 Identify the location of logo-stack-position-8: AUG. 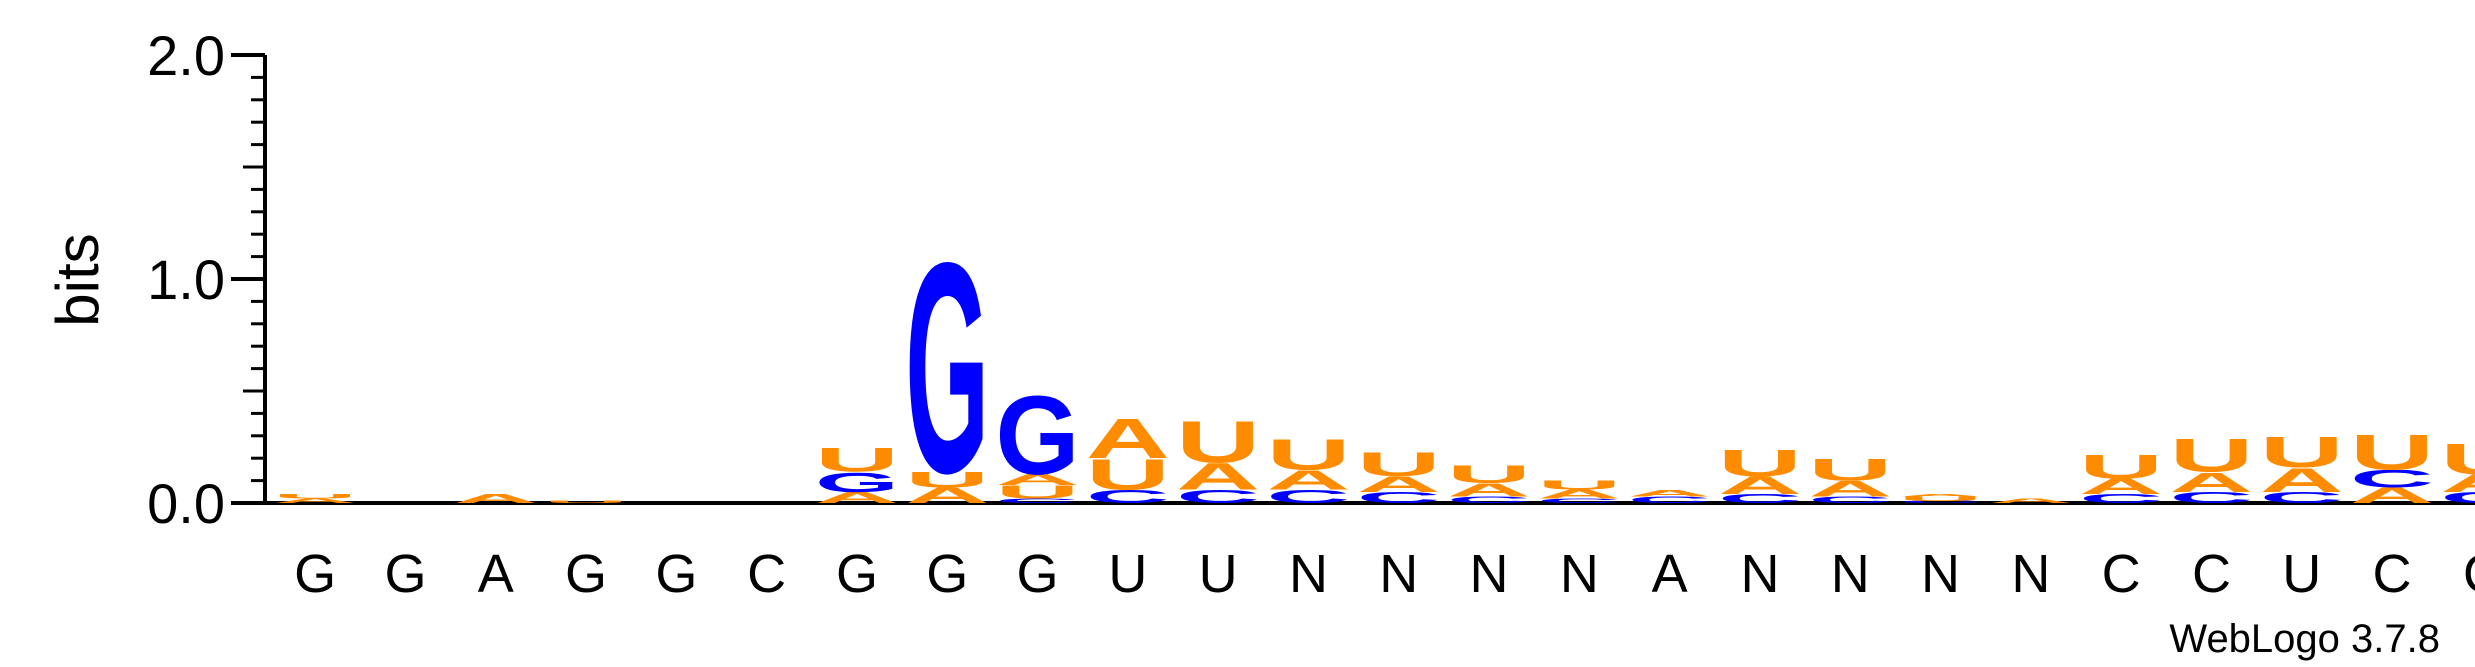
(947, 367).